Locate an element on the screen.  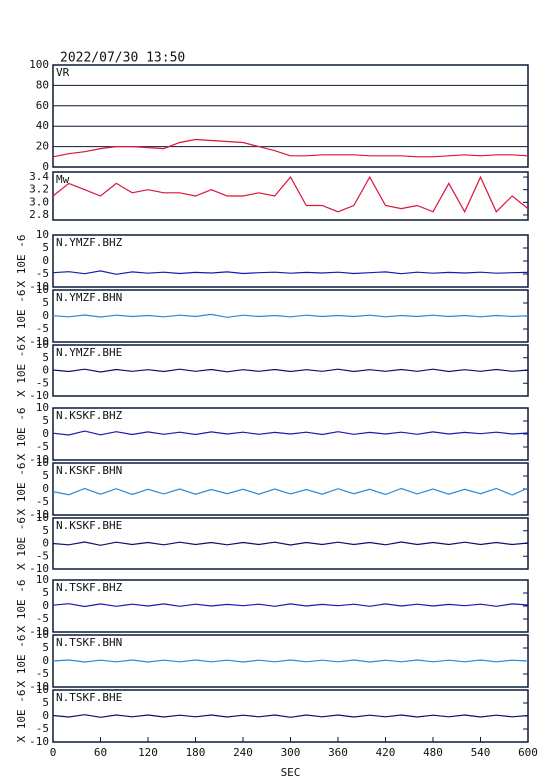
y-tick-label: 40 is located at coordinates (42, 125).